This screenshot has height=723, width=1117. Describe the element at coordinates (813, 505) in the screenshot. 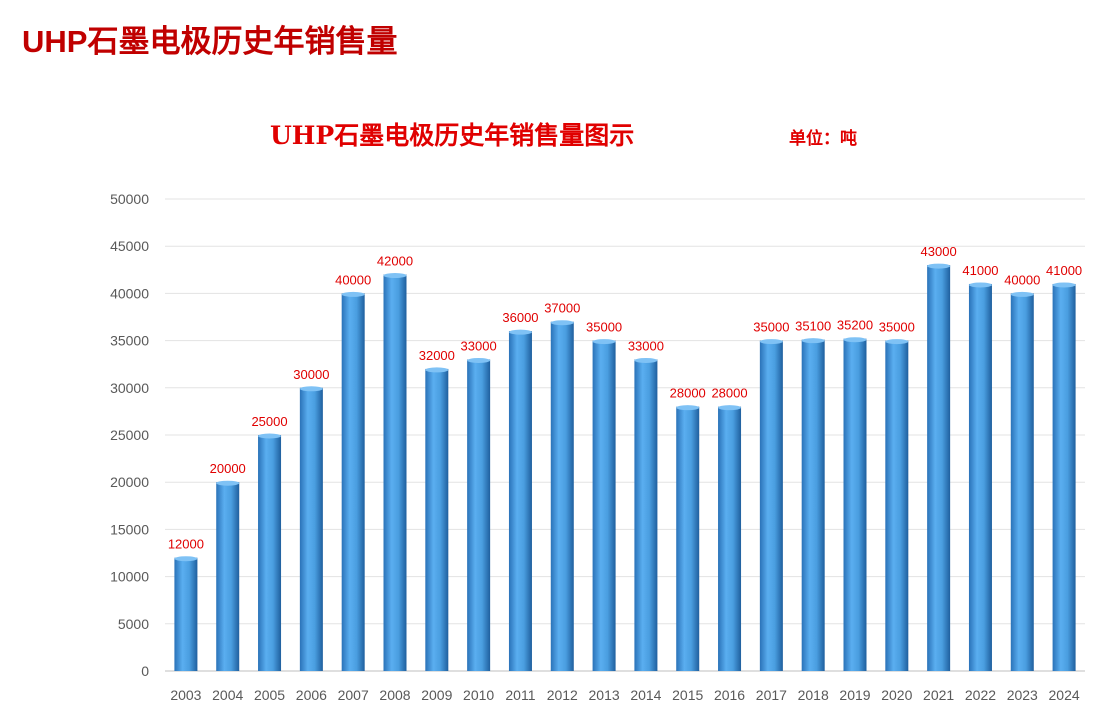

I see `bar-2018` at that location.